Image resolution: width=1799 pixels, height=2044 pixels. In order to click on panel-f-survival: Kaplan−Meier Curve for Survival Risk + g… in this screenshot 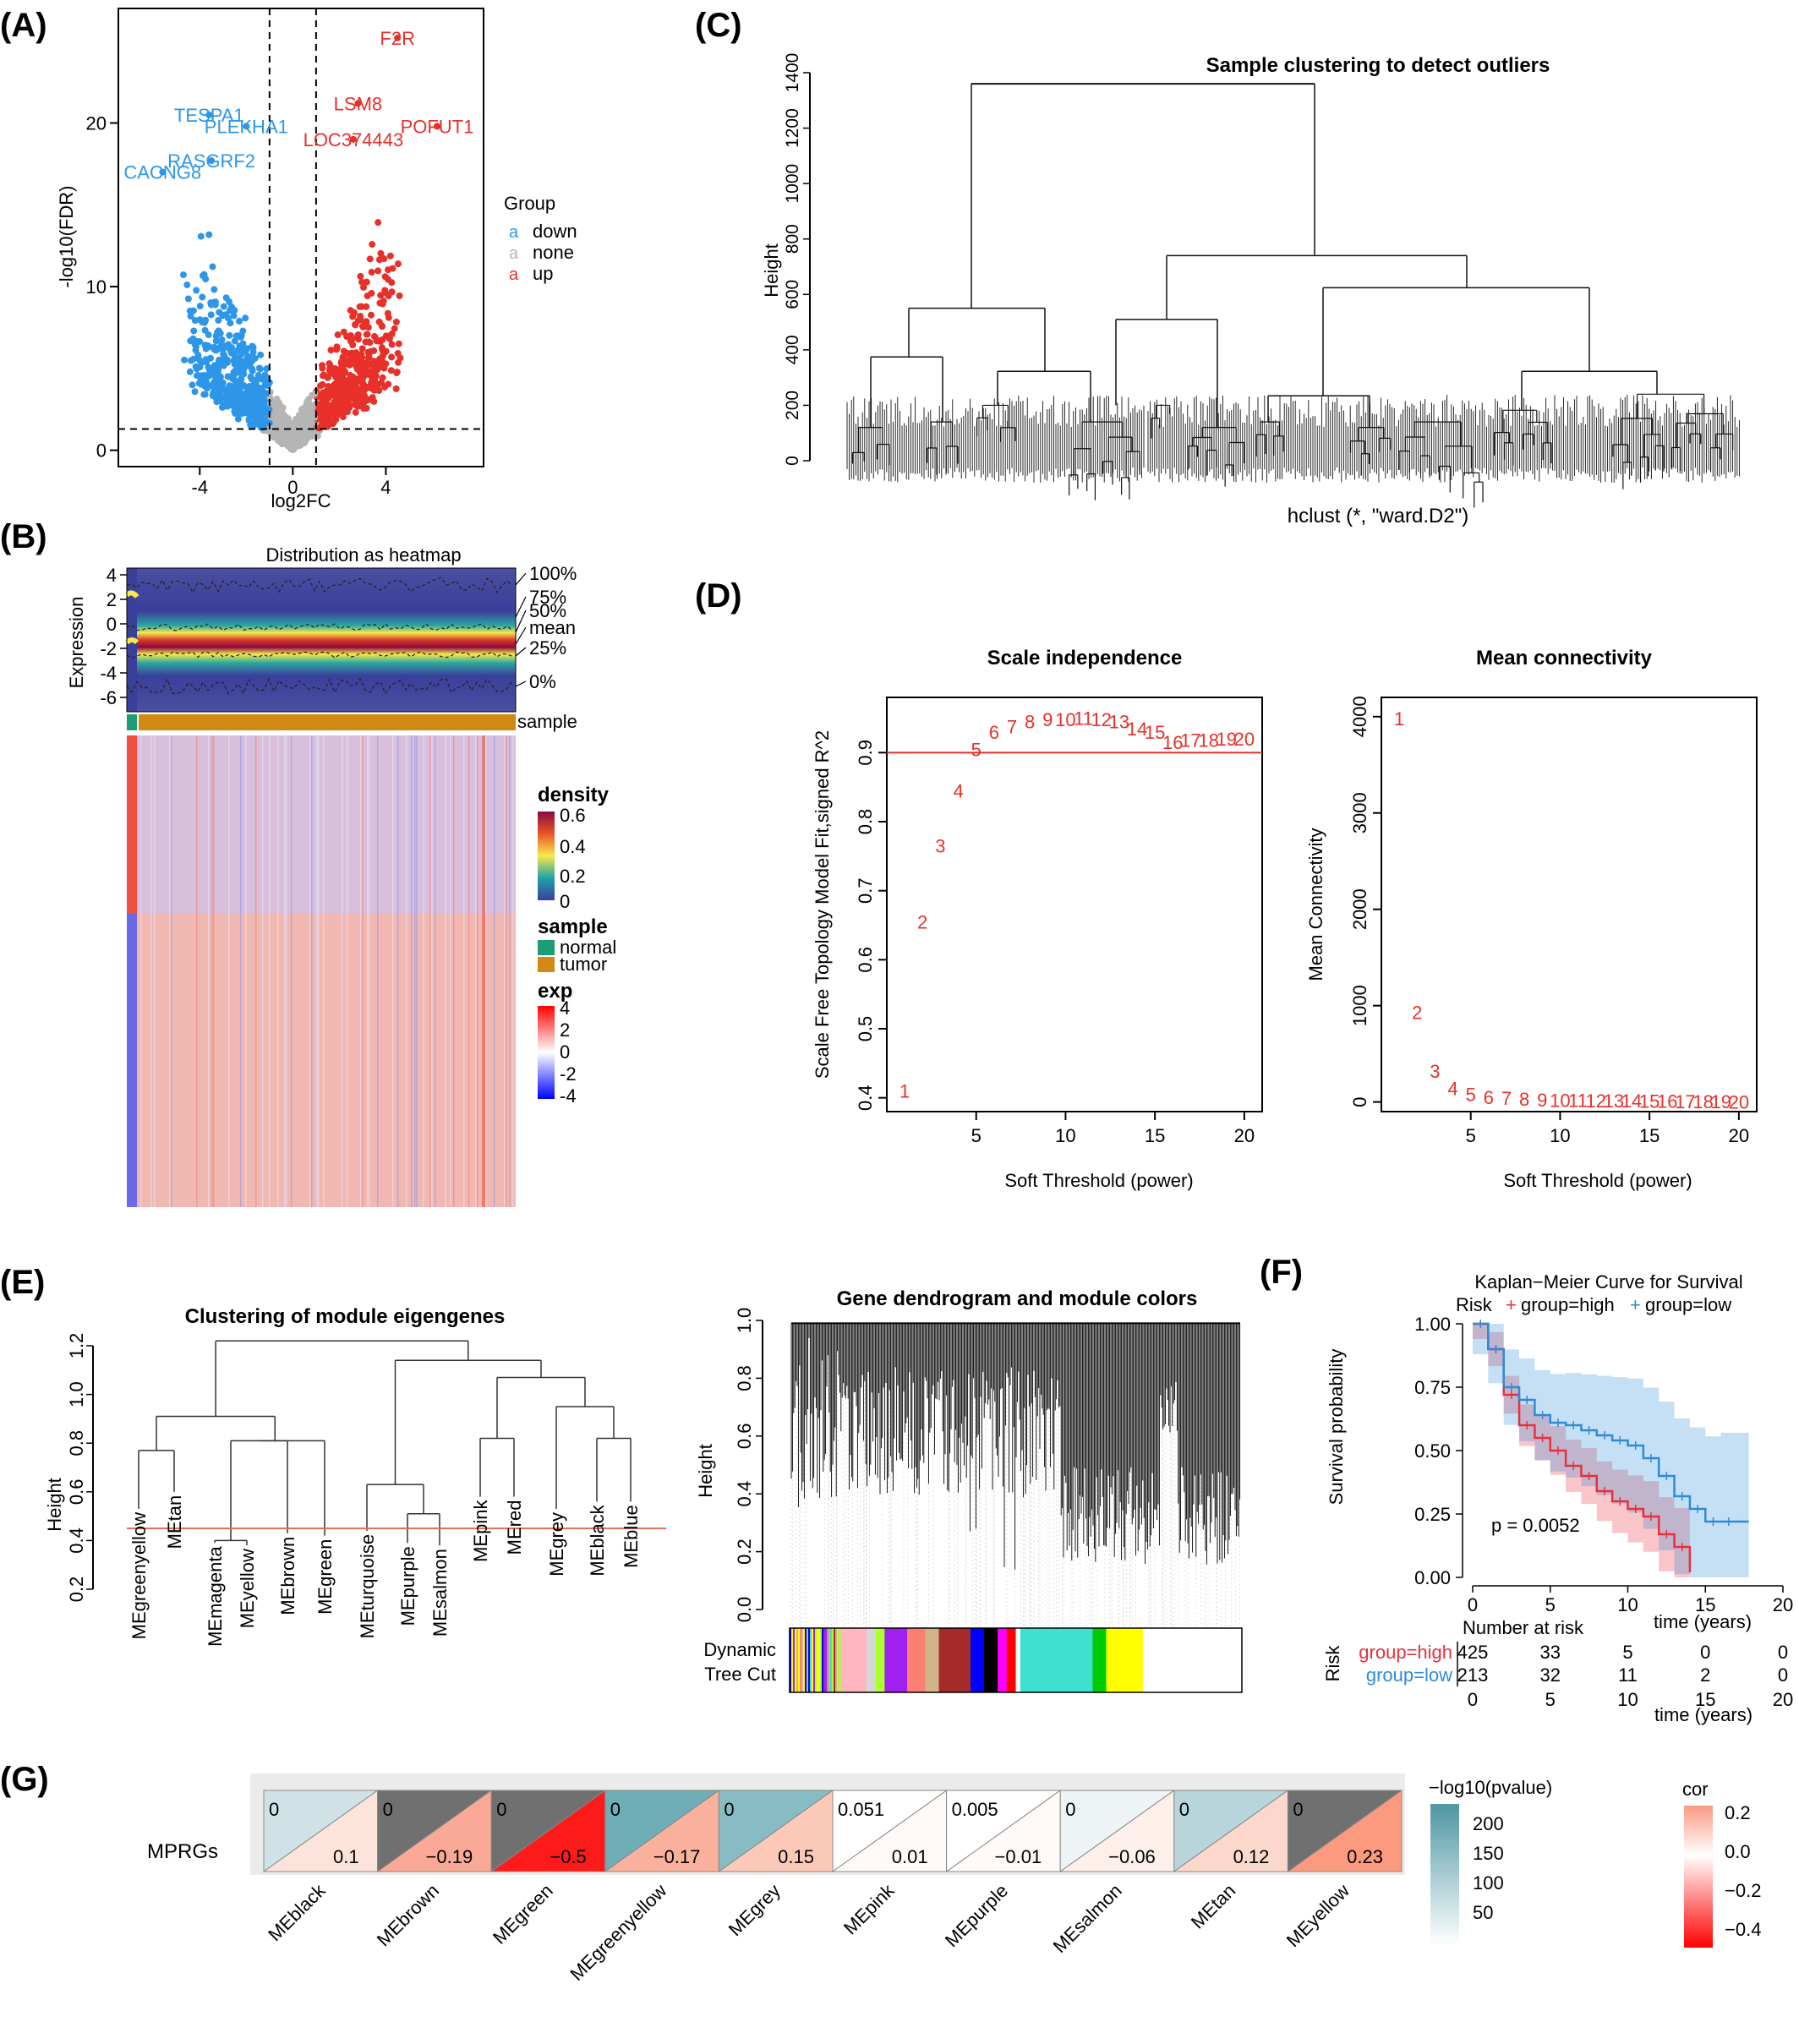, I will do `click(1558, 1498)`.